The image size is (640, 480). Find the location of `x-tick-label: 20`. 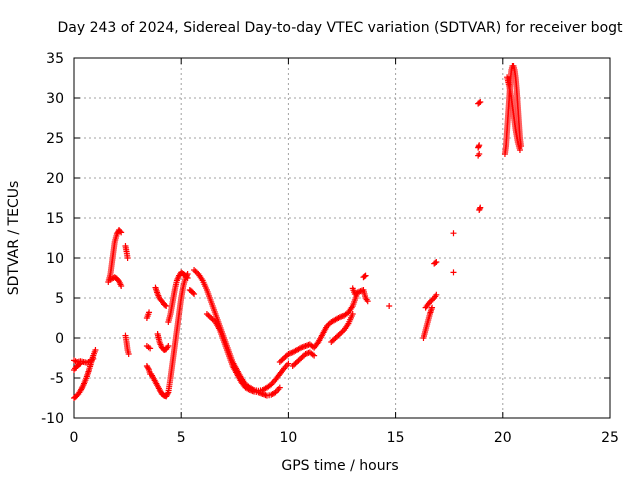

x-tick-label: 20 is located at coordinates (503, 438).